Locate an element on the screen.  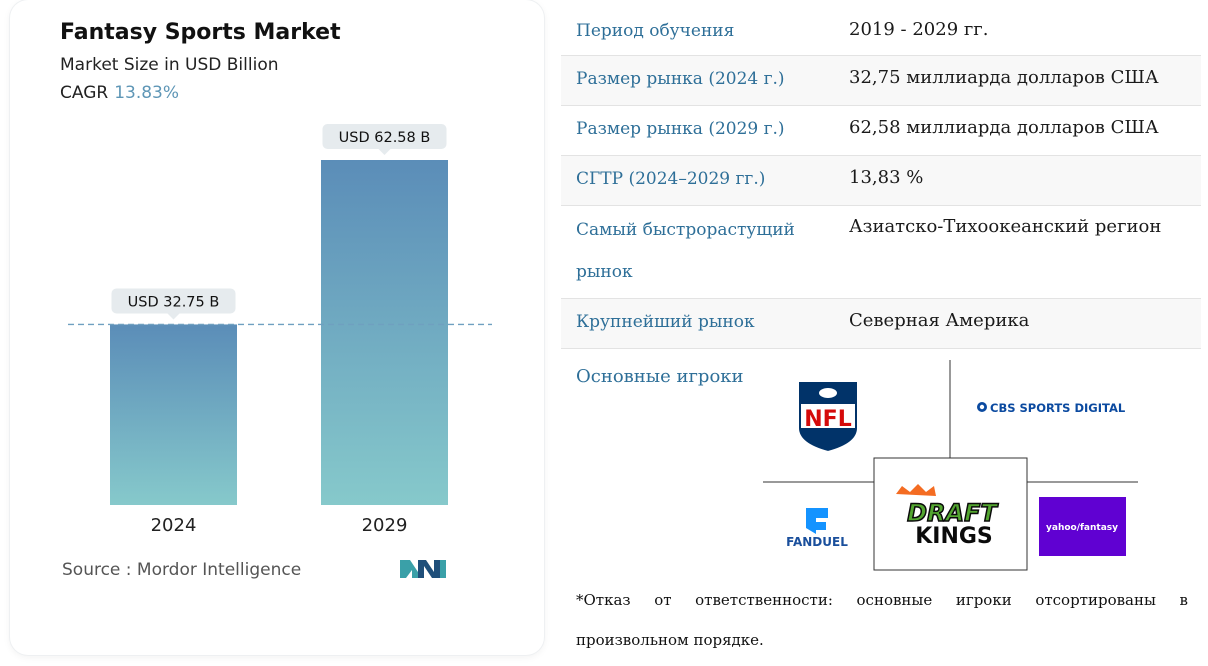
cagr: CAGR 13.83% is located at coordinates (119, 93).